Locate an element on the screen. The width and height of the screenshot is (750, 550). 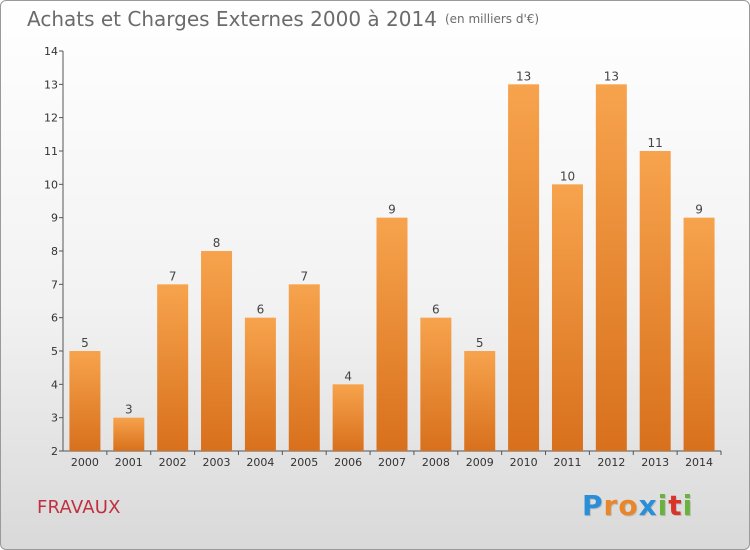
chart-unit-note: (en milliers d'€) is located at coordinates (492, 19).